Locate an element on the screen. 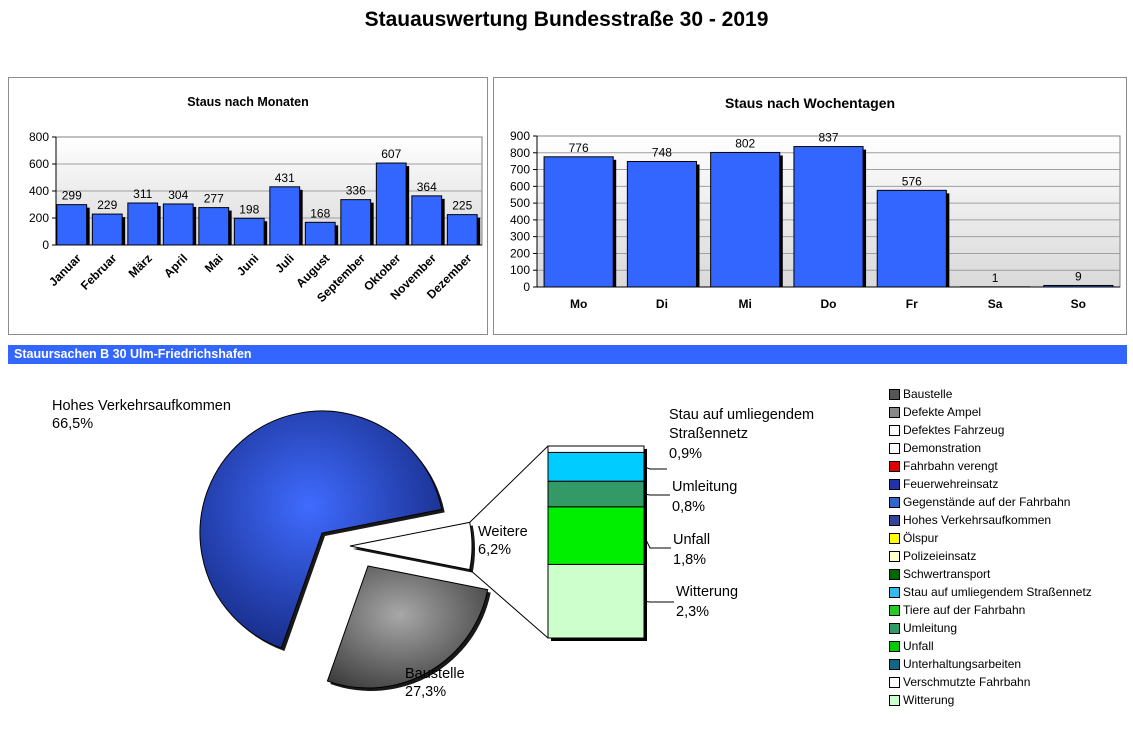  legend-label: Fahrbahn verengt is located at coordinates (950, 466).